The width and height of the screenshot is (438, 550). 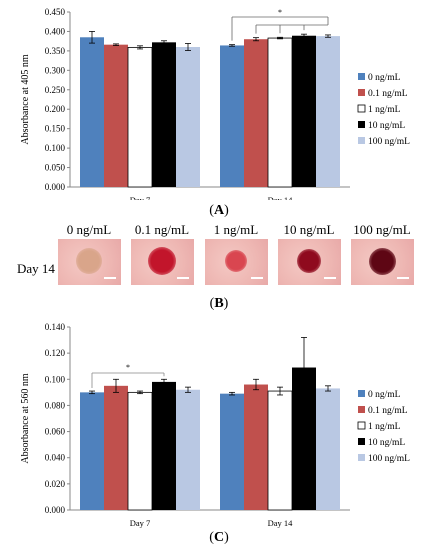 I want to click on well-label: 1 ng/mL, so click(x=236, y=229).